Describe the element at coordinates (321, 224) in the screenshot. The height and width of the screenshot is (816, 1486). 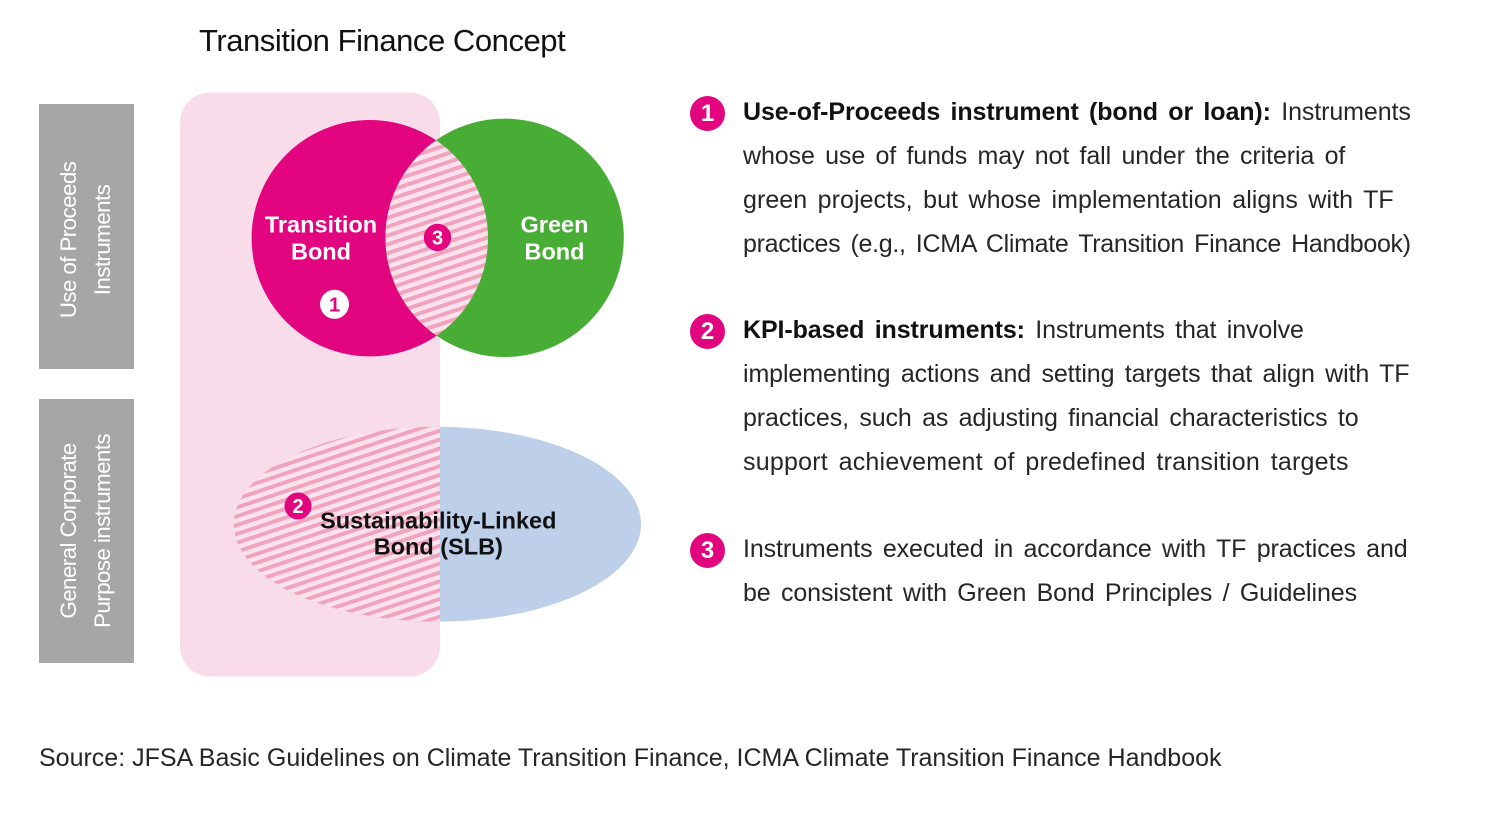
I see `svg-text: Transition` at that location.